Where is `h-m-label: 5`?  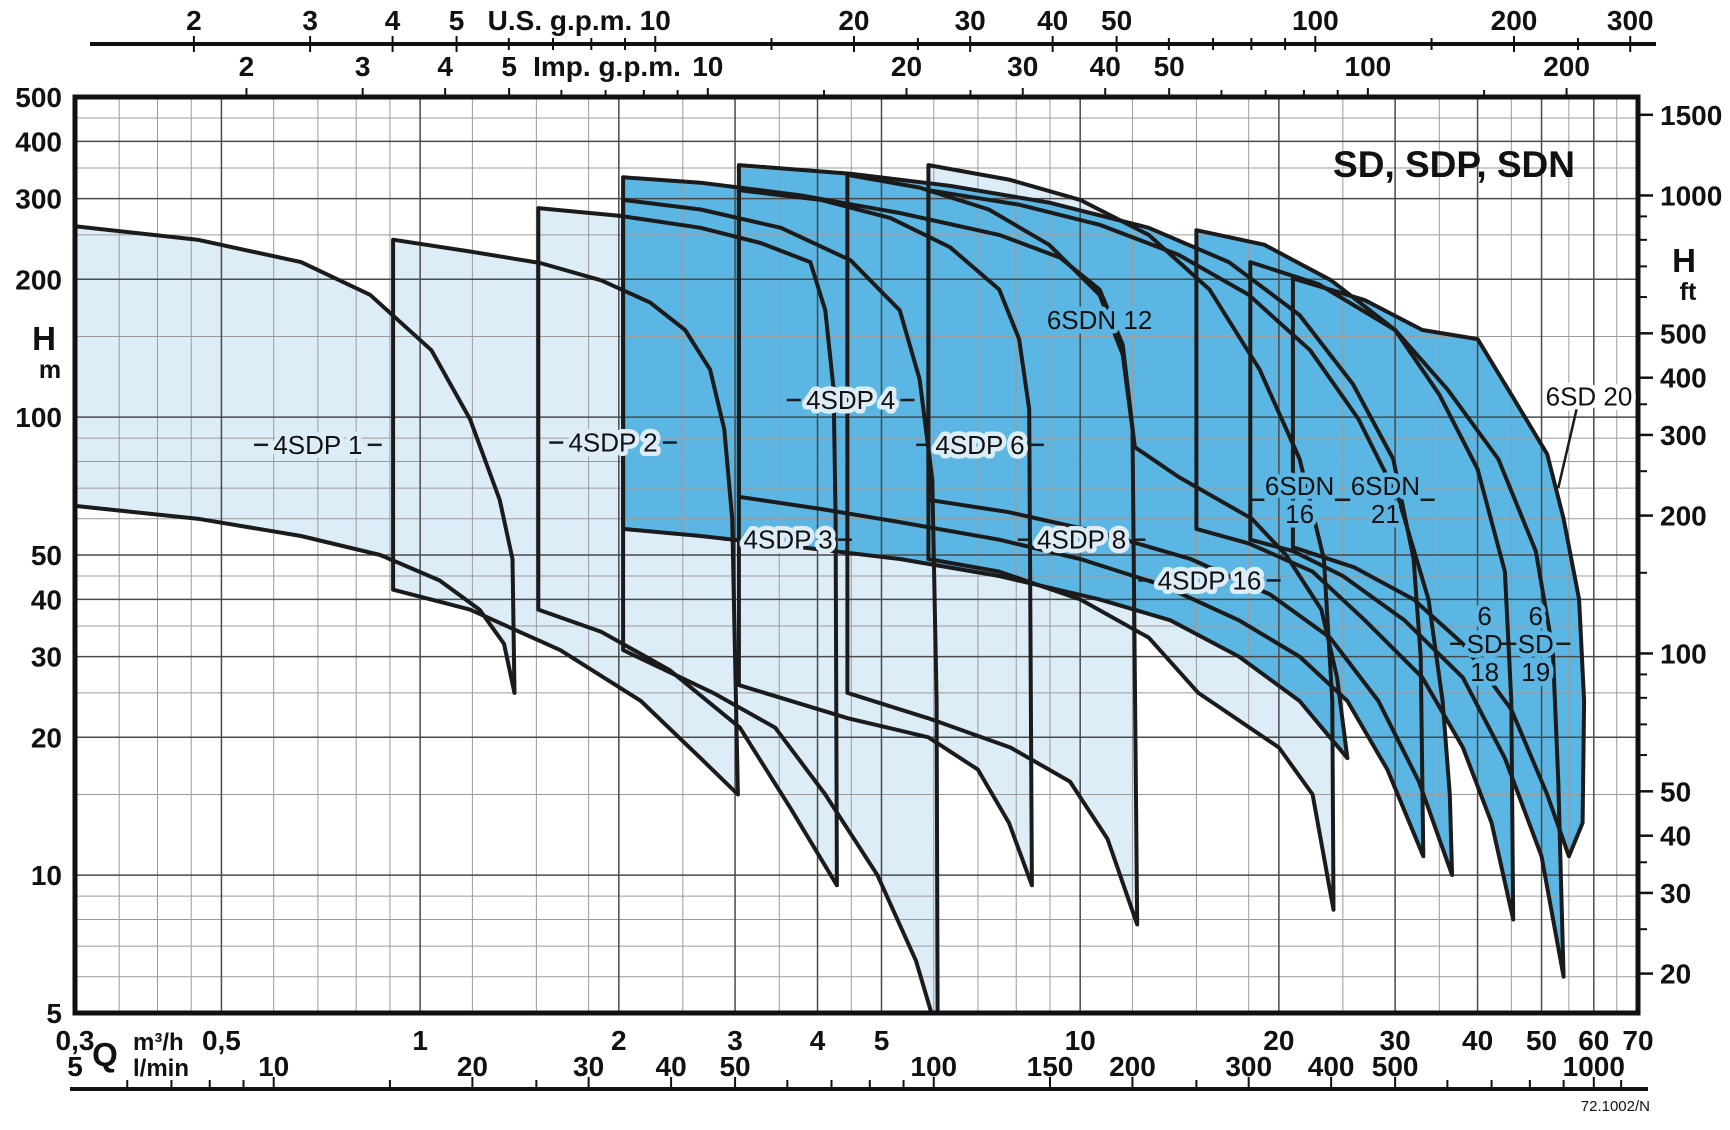 h-m-label: 5 is located at coordinates (54, 1013).